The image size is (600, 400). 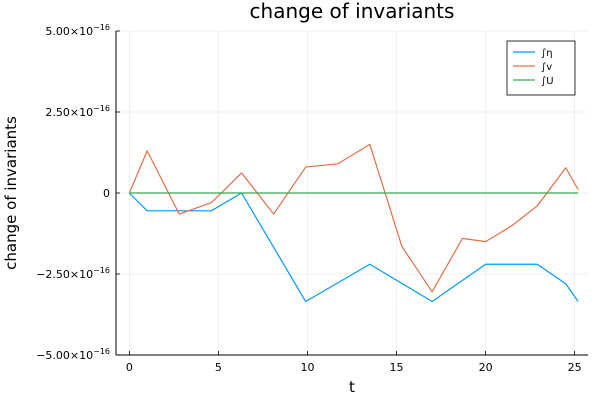 What do you see at coordinates (218, 367) in the screenshot?
I see `x-tick-label: 5` at bounding box center [218, 367].